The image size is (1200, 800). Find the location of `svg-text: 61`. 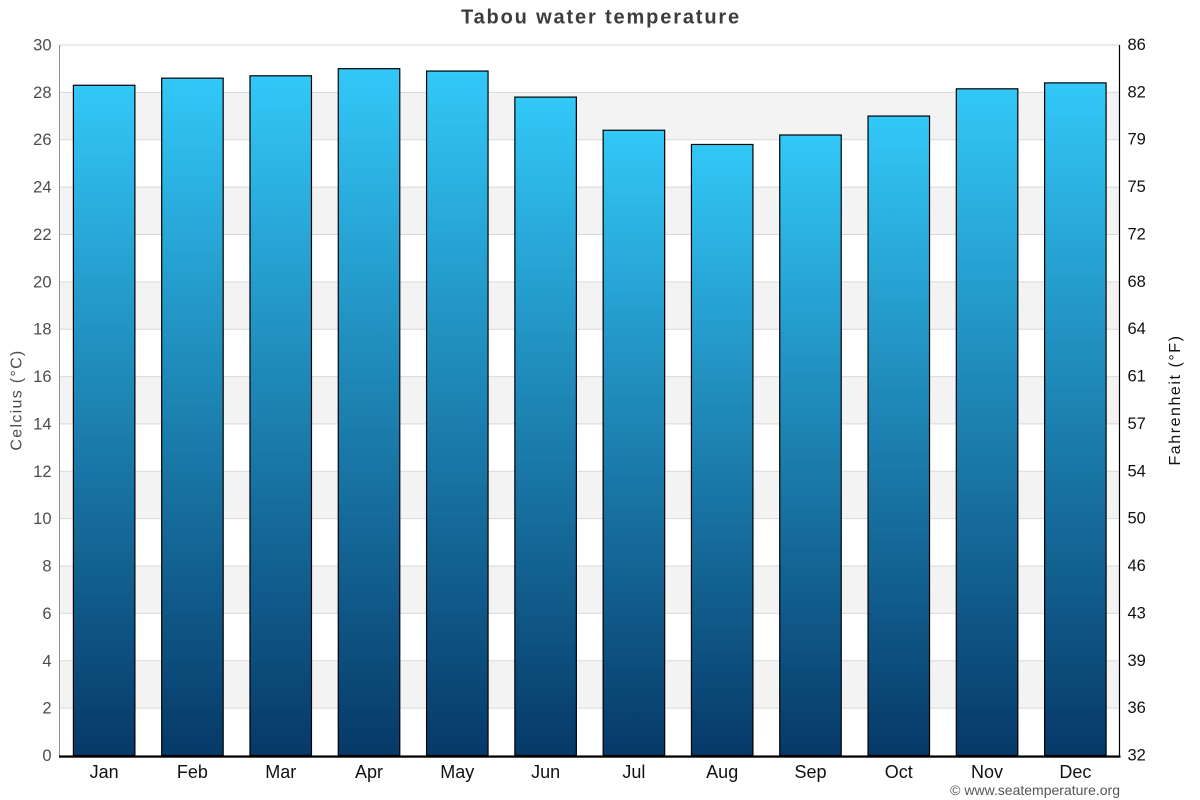

svg-text: 61 is located at coordinates (1137, 377).